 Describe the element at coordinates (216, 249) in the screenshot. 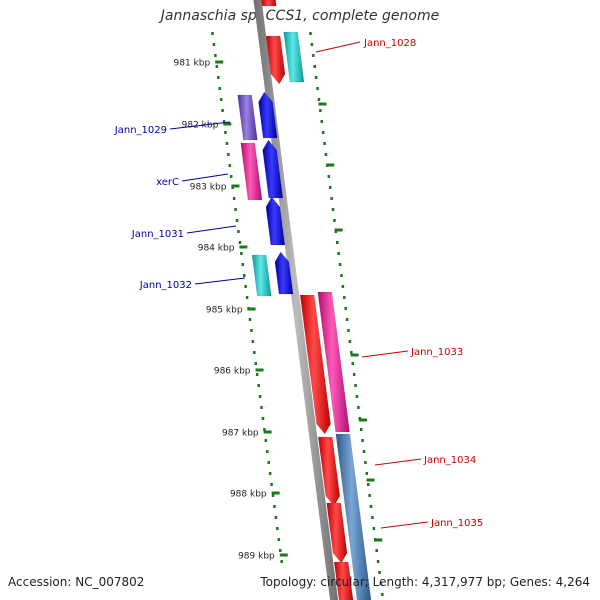

I see `kbp-tick-label: 984 kbp` at that location.